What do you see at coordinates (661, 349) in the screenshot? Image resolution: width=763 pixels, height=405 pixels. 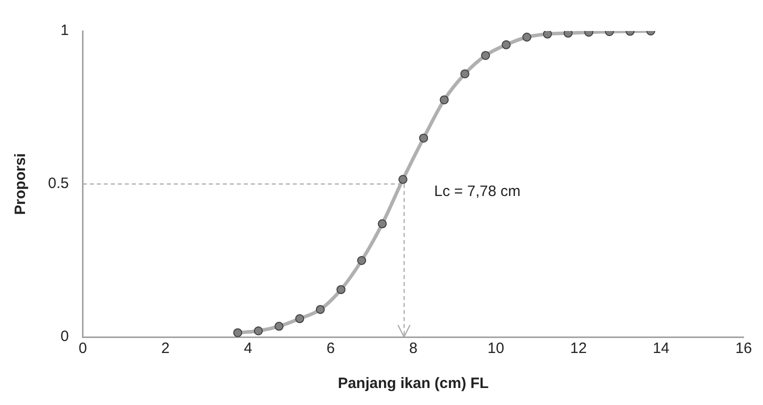 I see `x-tick-label: 14` at bounding box center [661, 349].